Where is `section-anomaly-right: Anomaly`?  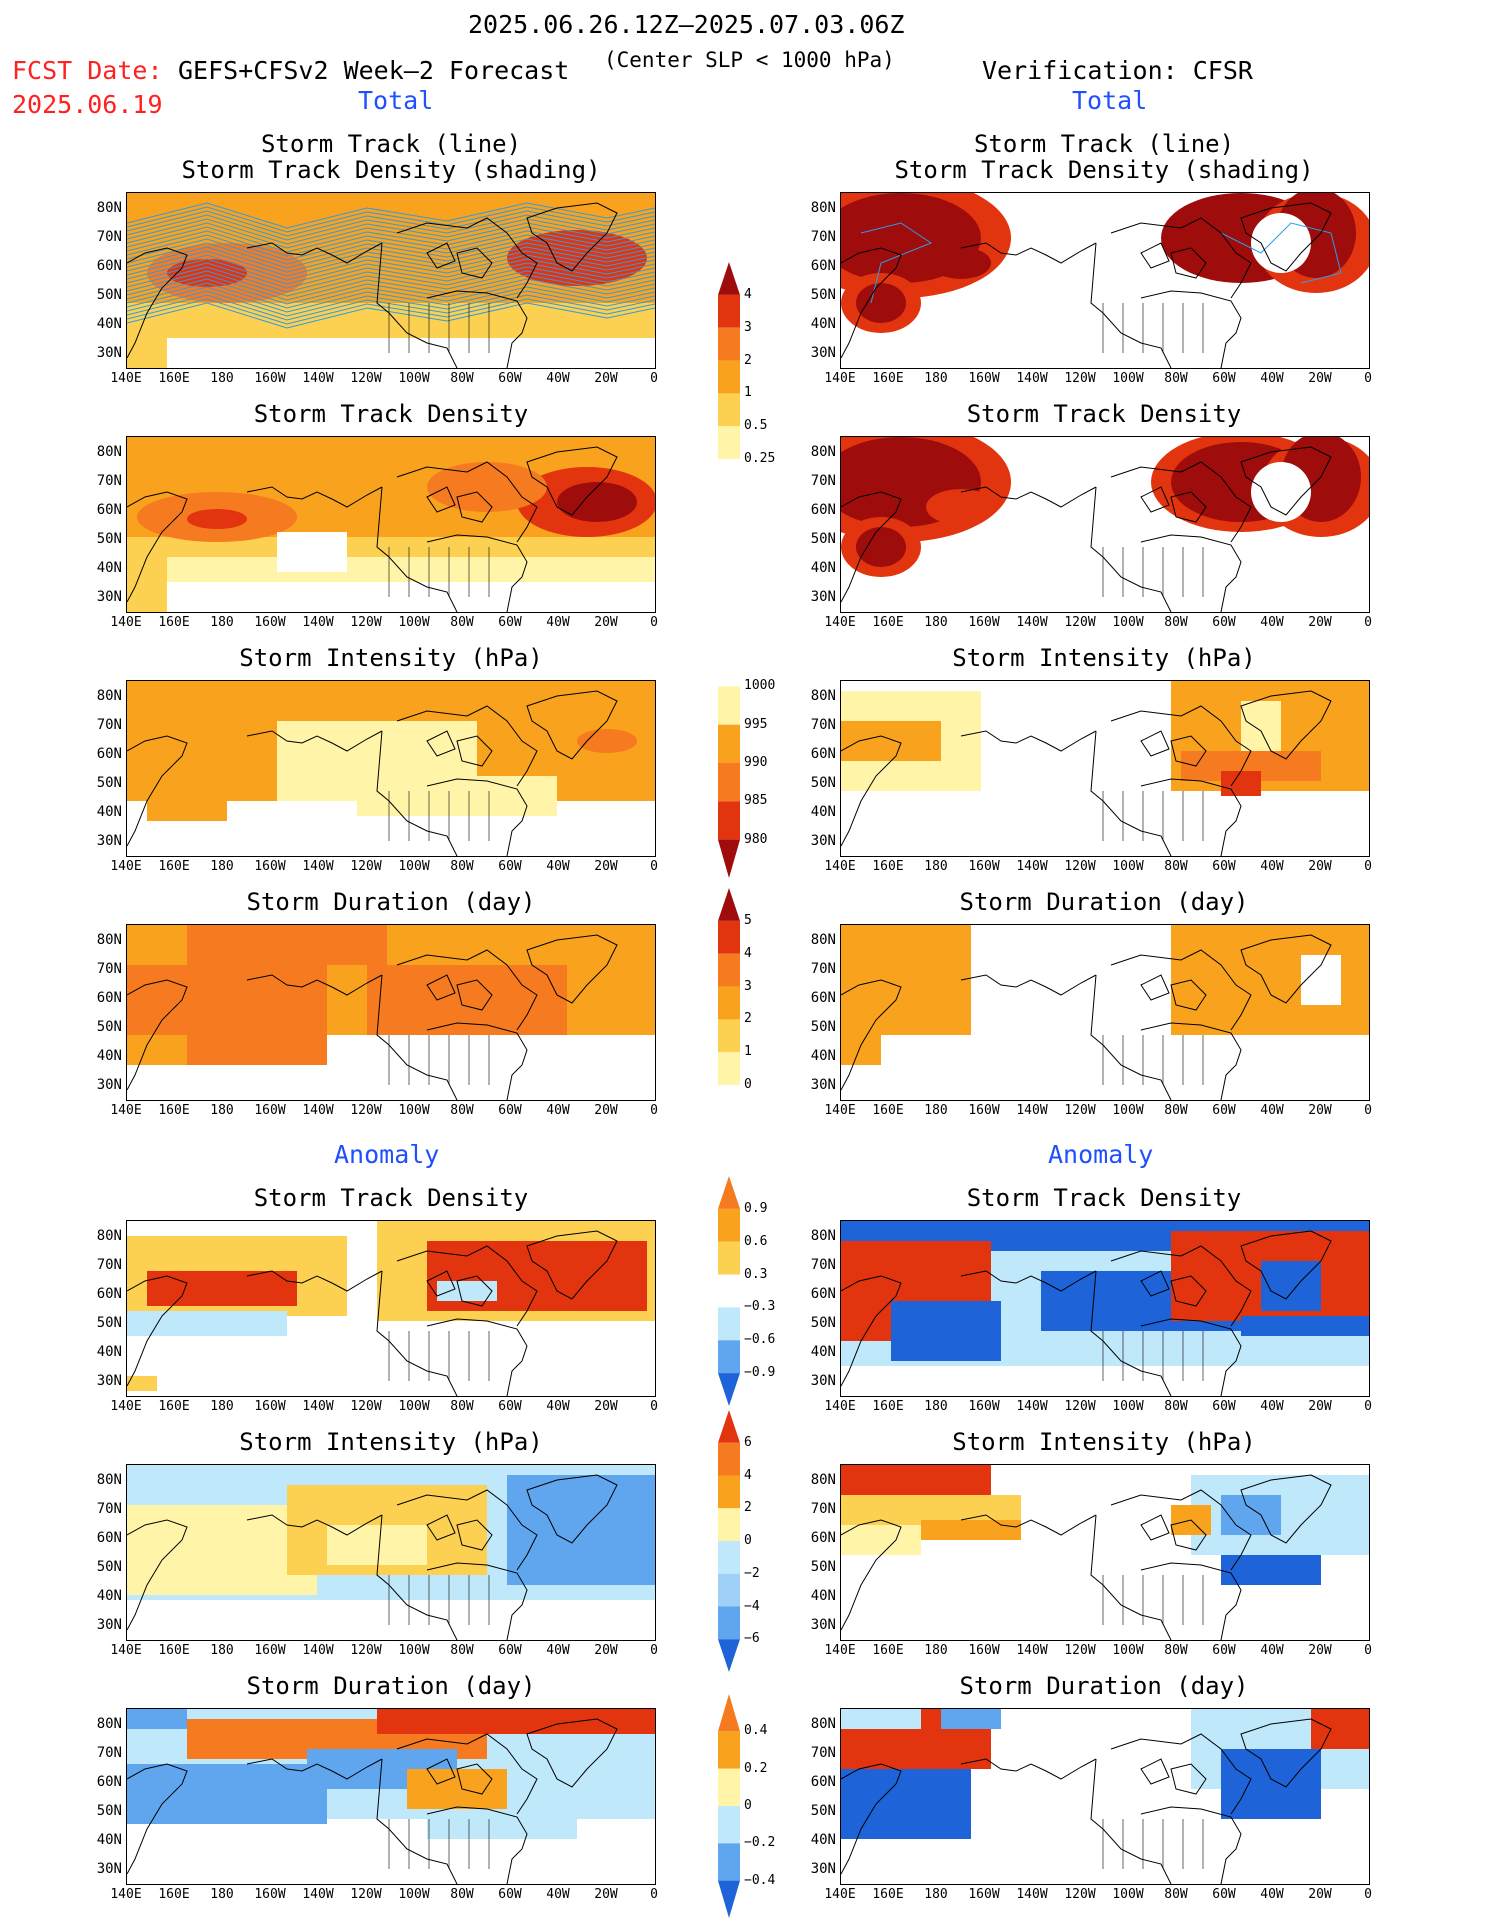 section-anomaly-right: Anomaly is located at coordinates (1101, 1154).